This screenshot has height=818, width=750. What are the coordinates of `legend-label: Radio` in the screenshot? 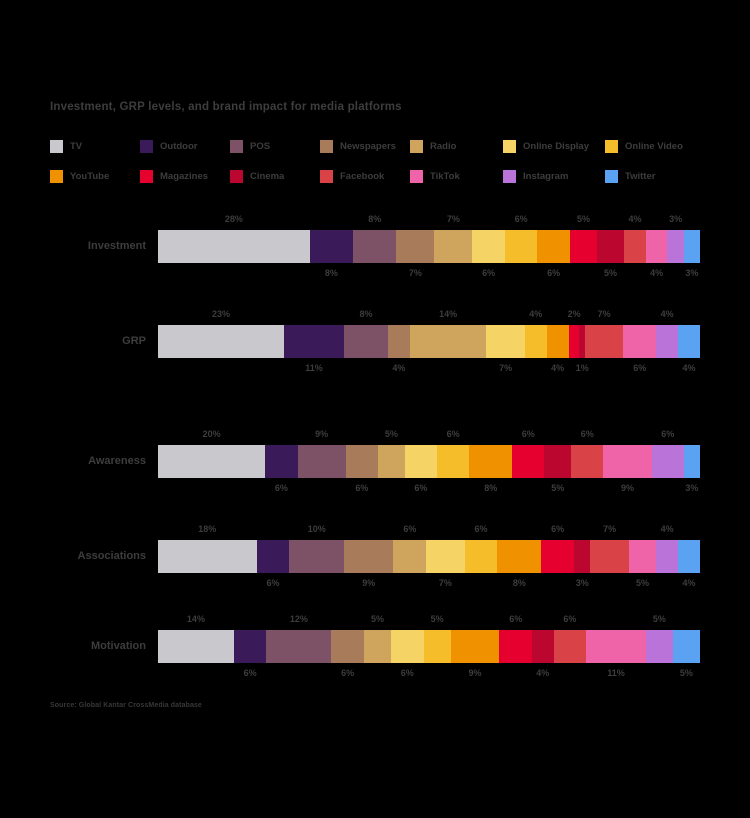 It's located at (443, 146).